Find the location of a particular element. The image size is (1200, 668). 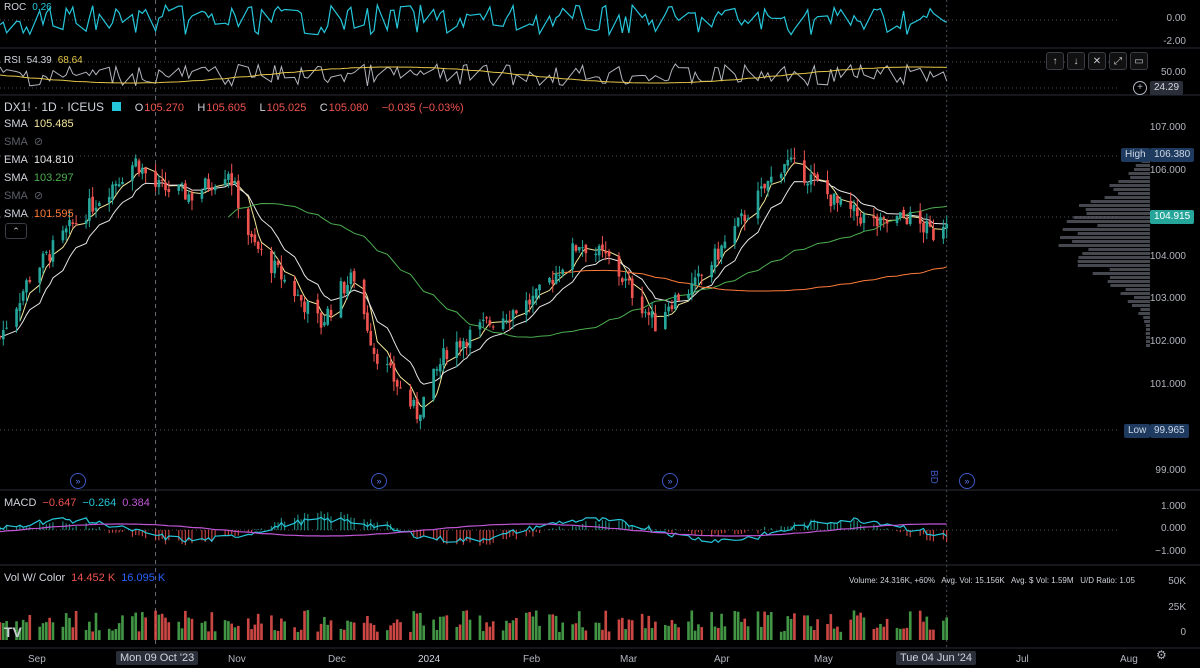

symbol-title: DX1! · 1D · ICEUS is located at coordinates (54, 107).